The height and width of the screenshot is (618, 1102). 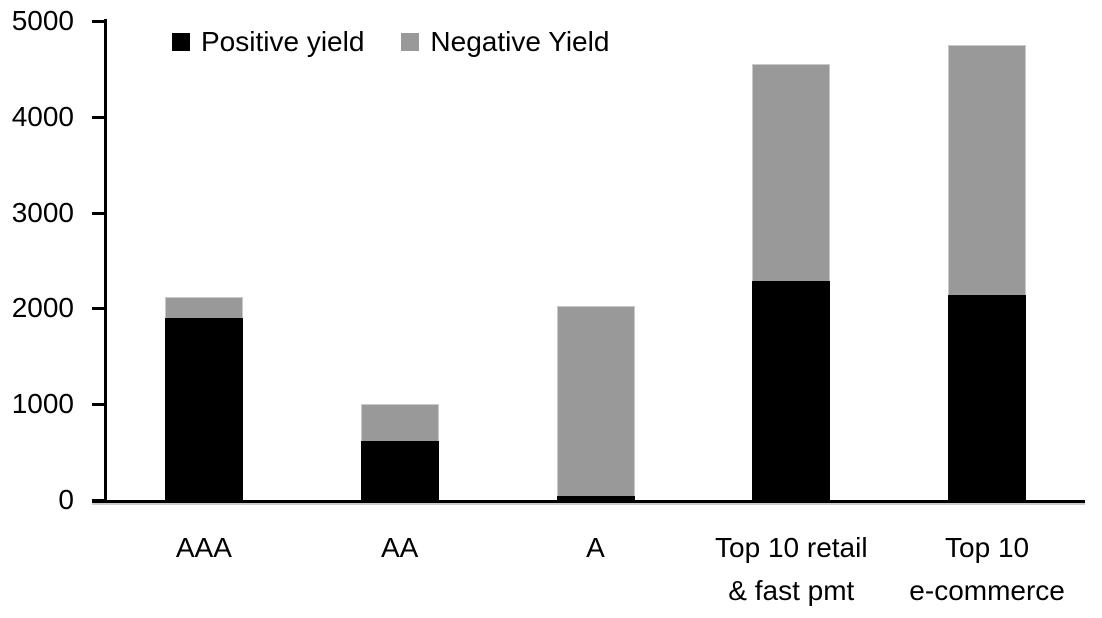 What do you see at coordinates (410, 42) in the screenshot?
I see `legend-swatch-negative-yield` at bounding box center [410, 42].